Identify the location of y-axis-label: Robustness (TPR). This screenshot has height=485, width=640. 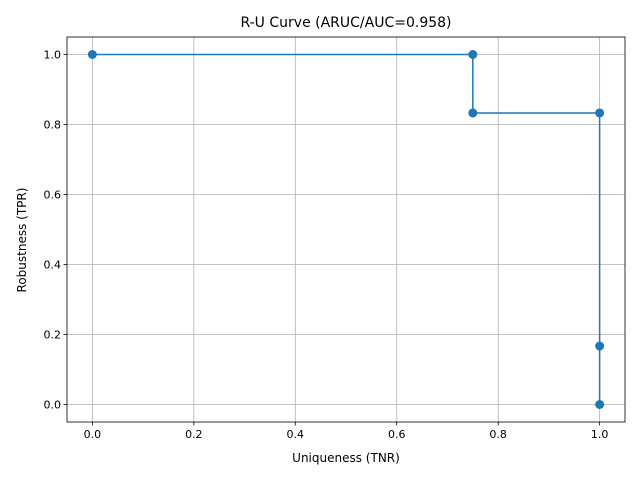
(22, 240).